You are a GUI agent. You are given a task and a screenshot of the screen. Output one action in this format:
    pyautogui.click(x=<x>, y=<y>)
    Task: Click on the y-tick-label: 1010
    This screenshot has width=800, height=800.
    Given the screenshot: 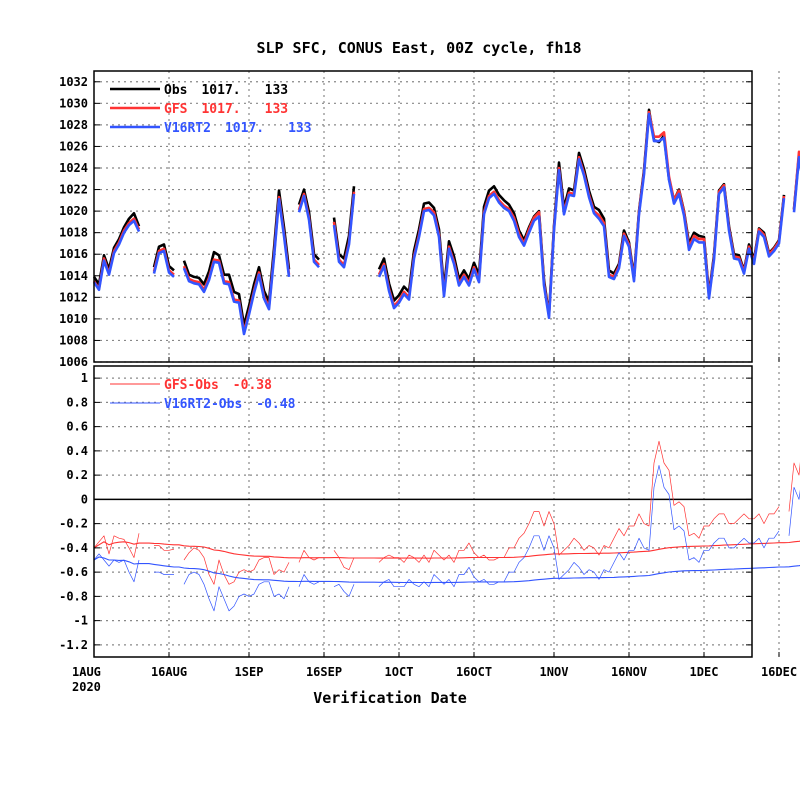 What is the action you would take?
    pyautogui.click(x=73, y=319)
    